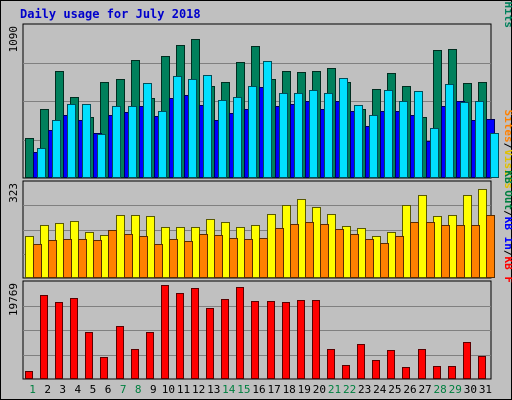 This screenshot has width=512, height=400. What do you see at coordinates (183, 389) in the screenshot?
I see `x-tick-label-day-11: 11` at bounding box center [183, 389].